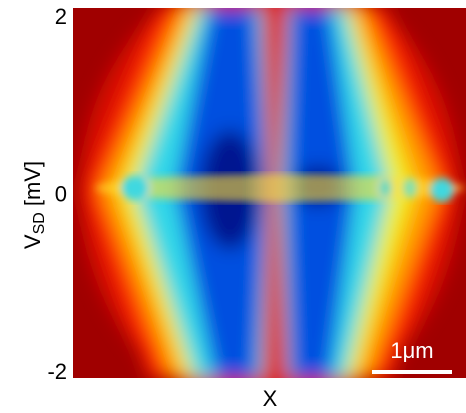 The width and height of the screenshot is (466, 413). What do you see at coordinates (32, 183) in the screenshot?
I see `y-label-unit: [mV]` at bounding box center [32, 183].